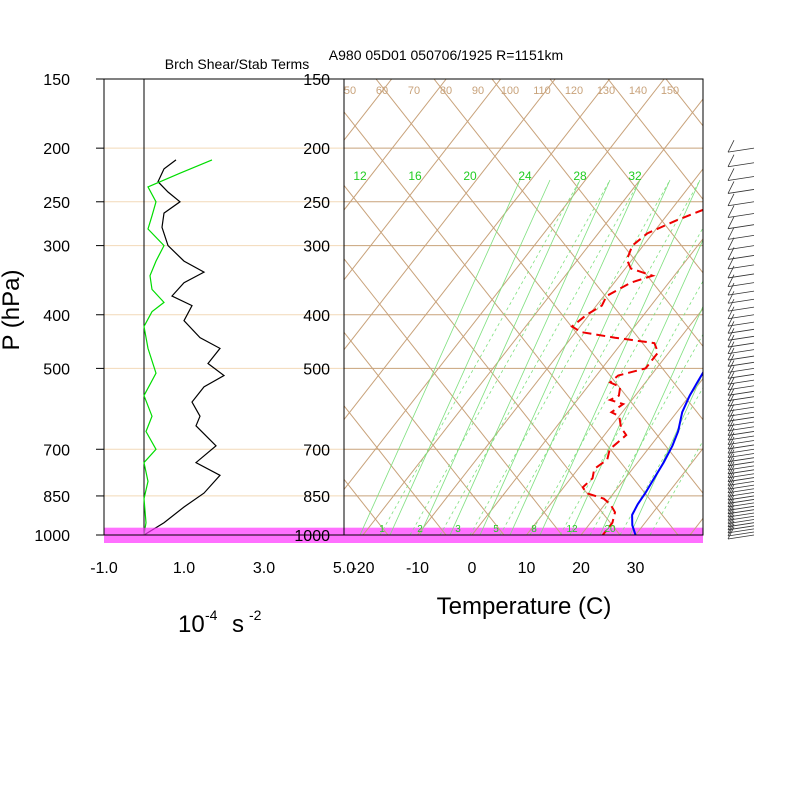 This screenshot has width=800, height=800. Describe the element at coordinates (417, 568) in the screenshot. I see `right-x-tick-label: -10` at that location.